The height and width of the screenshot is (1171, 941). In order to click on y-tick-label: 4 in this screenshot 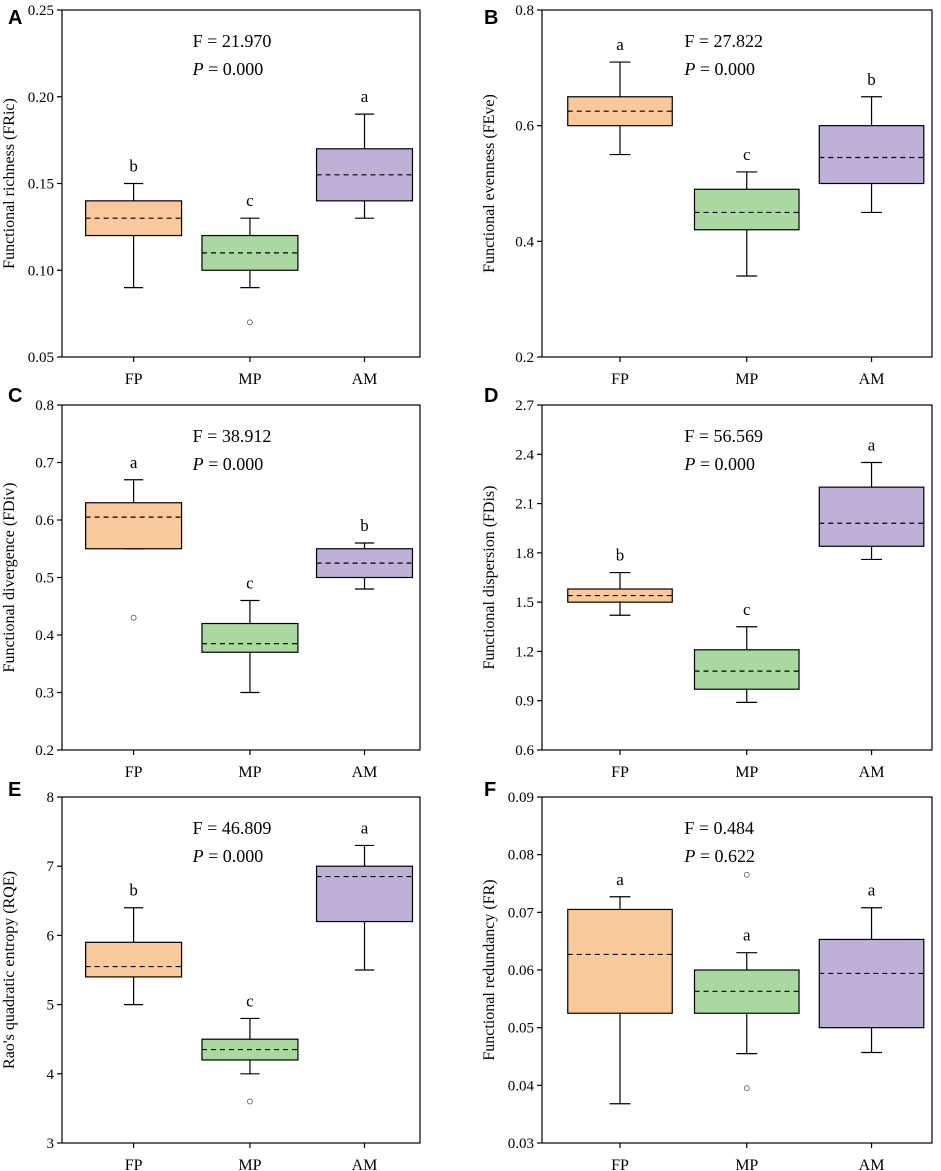, I will do `click(51, 1075)`.